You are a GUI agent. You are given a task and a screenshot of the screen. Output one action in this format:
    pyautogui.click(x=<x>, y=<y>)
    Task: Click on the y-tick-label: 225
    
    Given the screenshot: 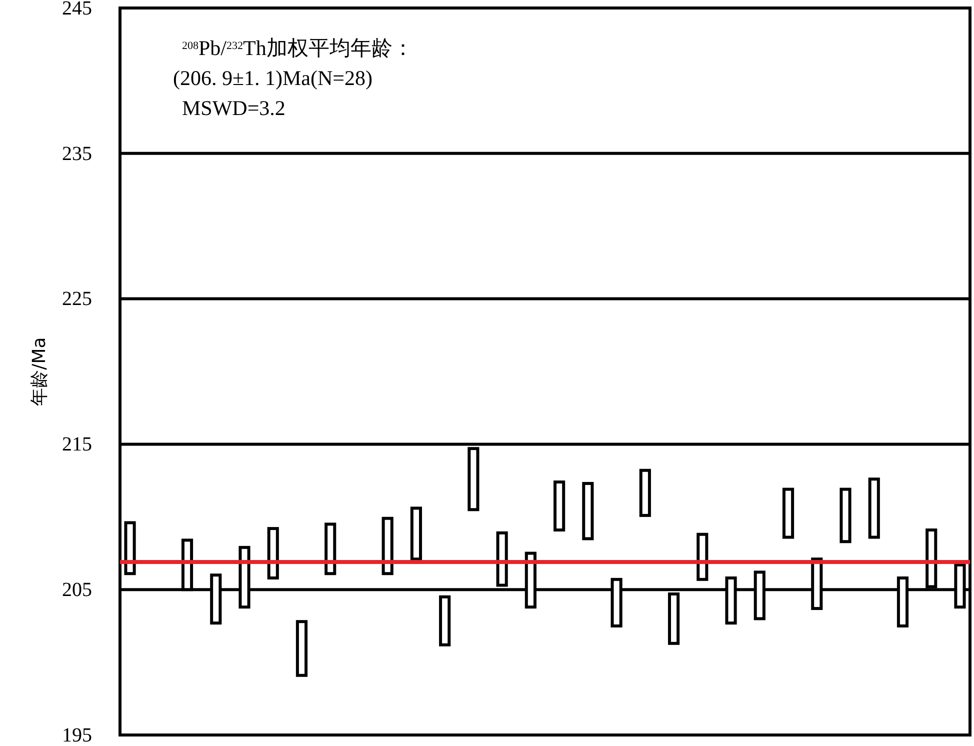 What is the action you would take?
    pyautogui.click(x=77, y=299)
    